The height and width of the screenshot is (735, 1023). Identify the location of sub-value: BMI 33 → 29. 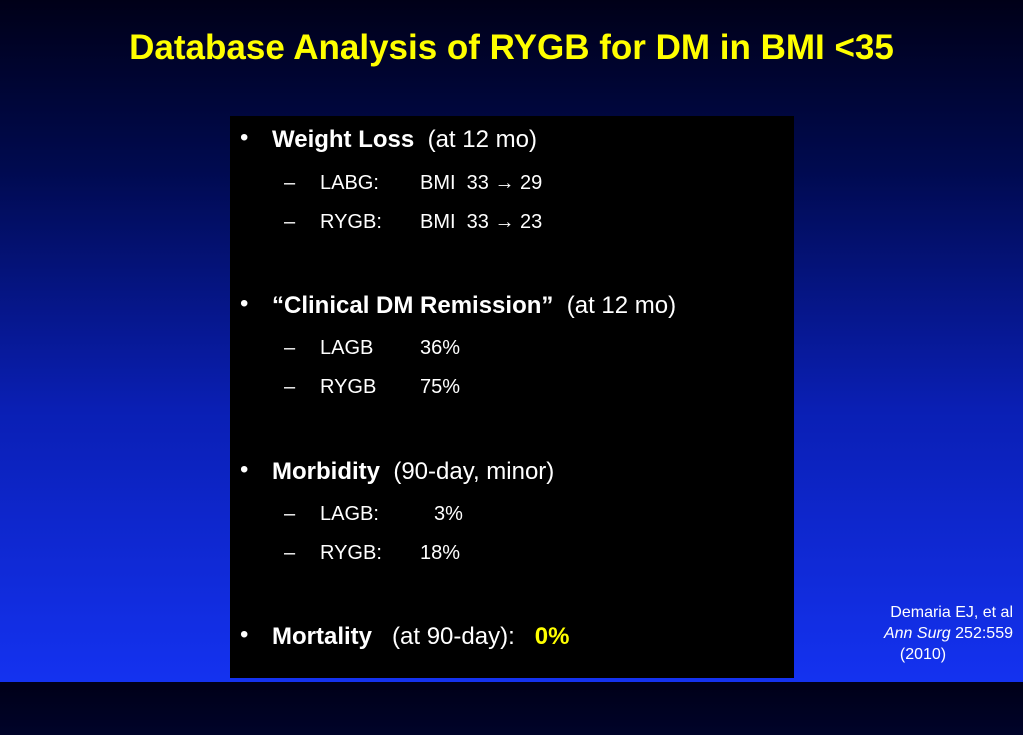
(481, 183).